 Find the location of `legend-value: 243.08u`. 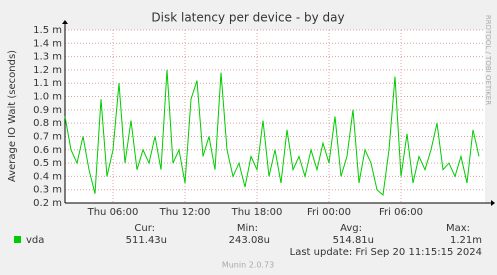

legend-value: 243.08u is located at coordinates (249, 240).